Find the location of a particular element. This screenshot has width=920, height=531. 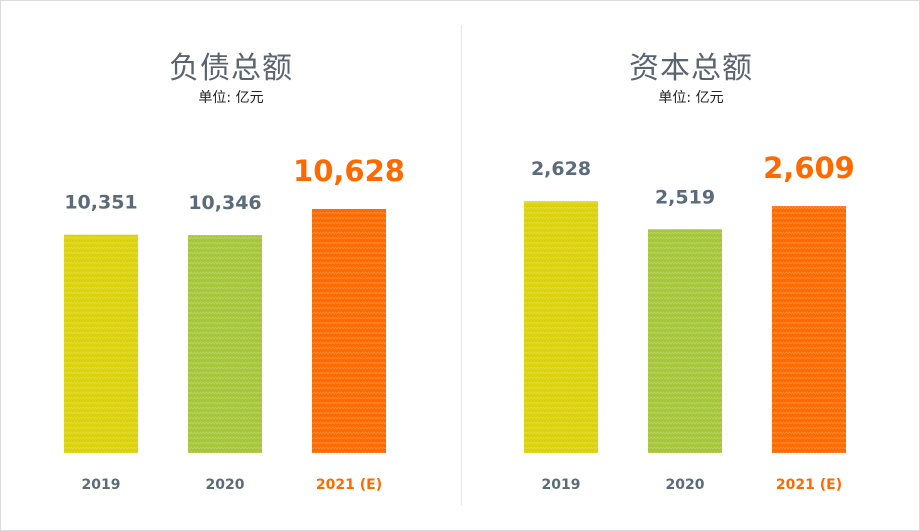

value-label: 10,346 is located at coordinates (224, 203).